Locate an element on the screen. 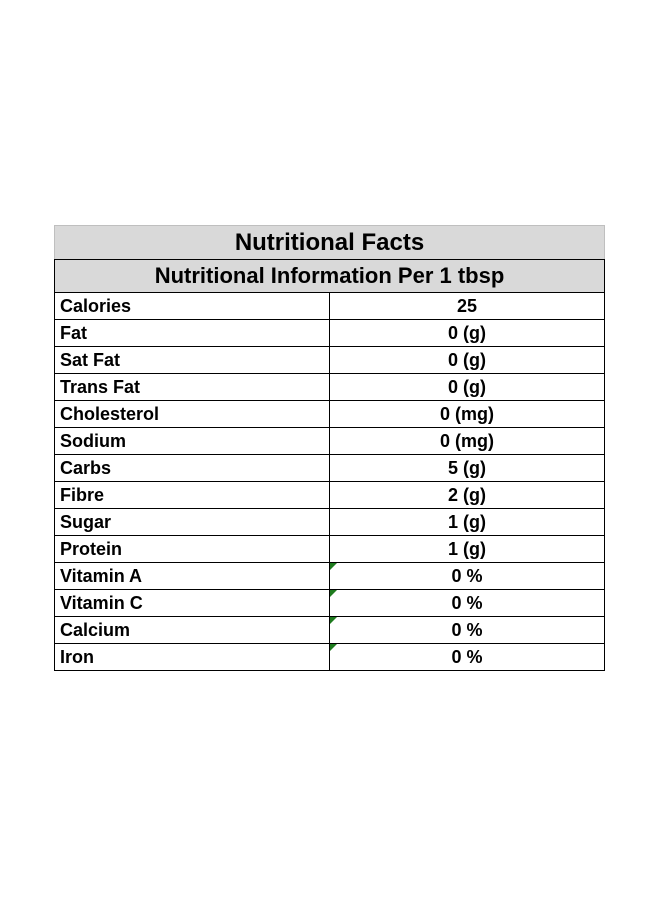 The image size is (660, 900). nutrient-name: Sugar is located at coordinates (192, 522).